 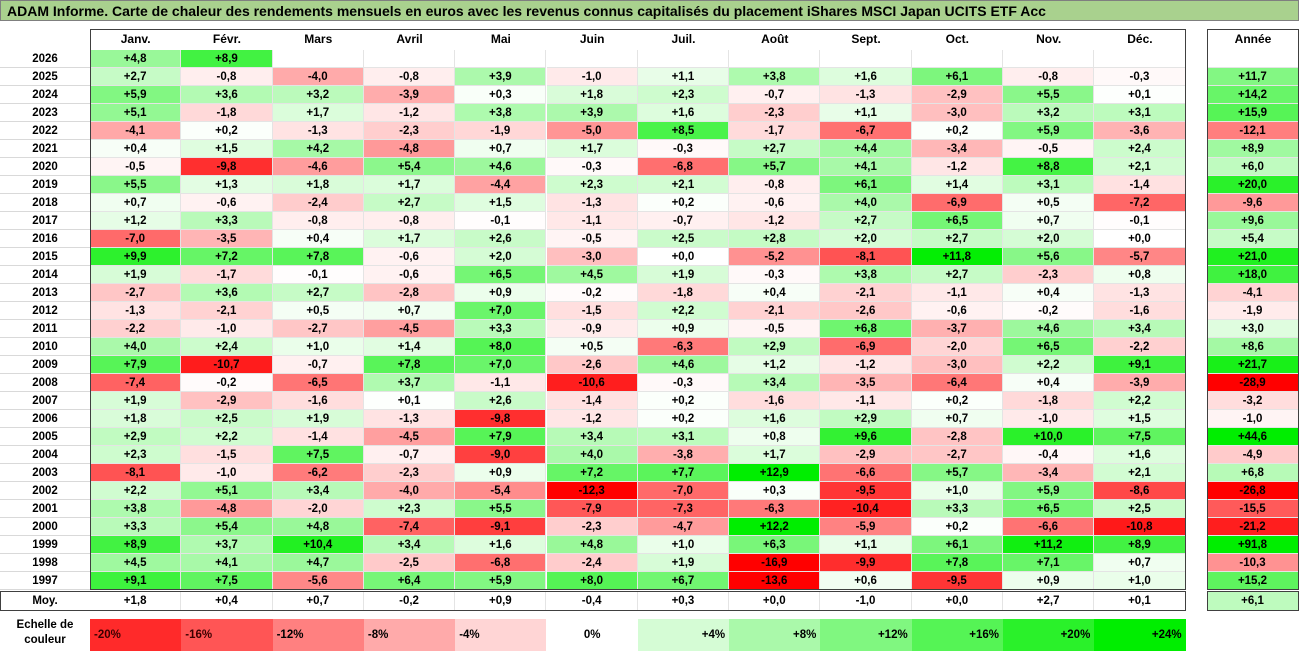 I want to click on month-header: Avril, so click(x=409, y=39).